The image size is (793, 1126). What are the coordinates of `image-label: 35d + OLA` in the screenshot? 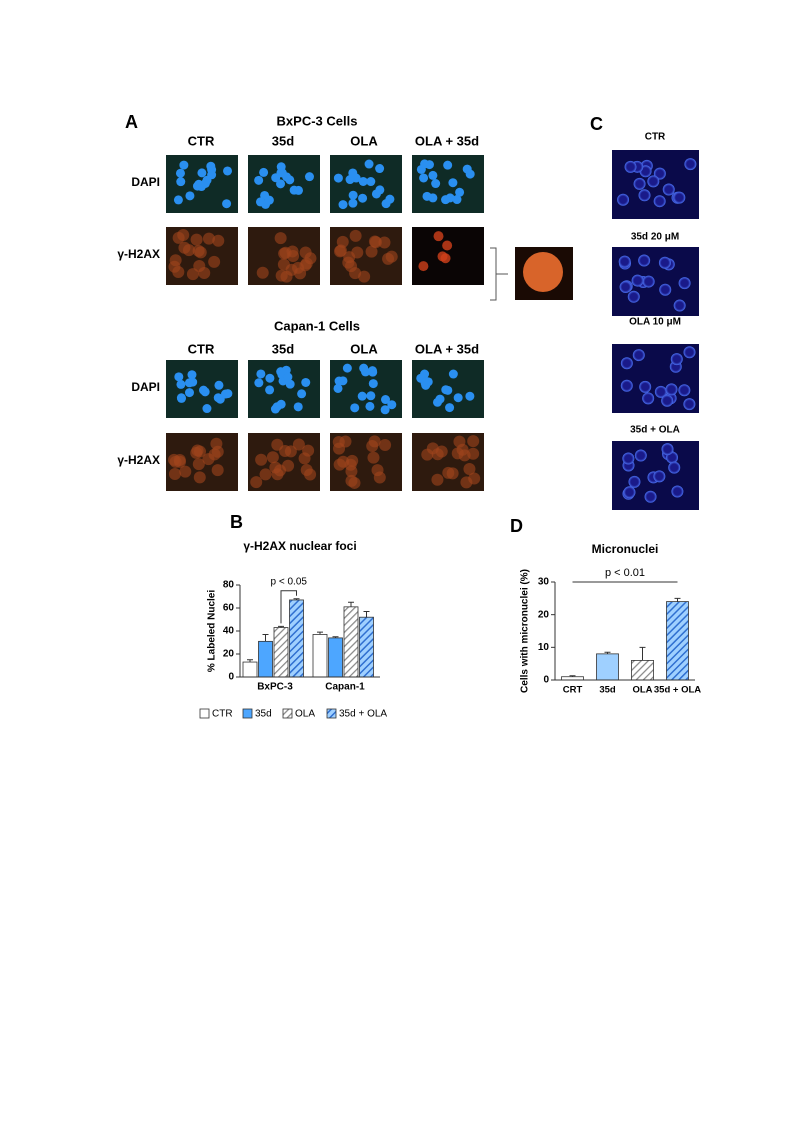 It's located at (655, 430).